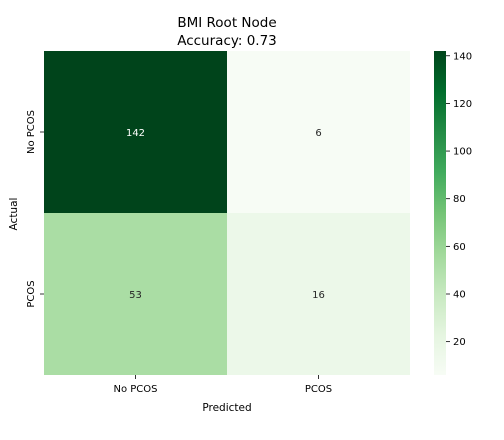 The width and height of the screenshot is (504, 440). Describe the element at coordinates (31, 293) in the screenshot. I see `y-tick-label: PCOS` at that location.